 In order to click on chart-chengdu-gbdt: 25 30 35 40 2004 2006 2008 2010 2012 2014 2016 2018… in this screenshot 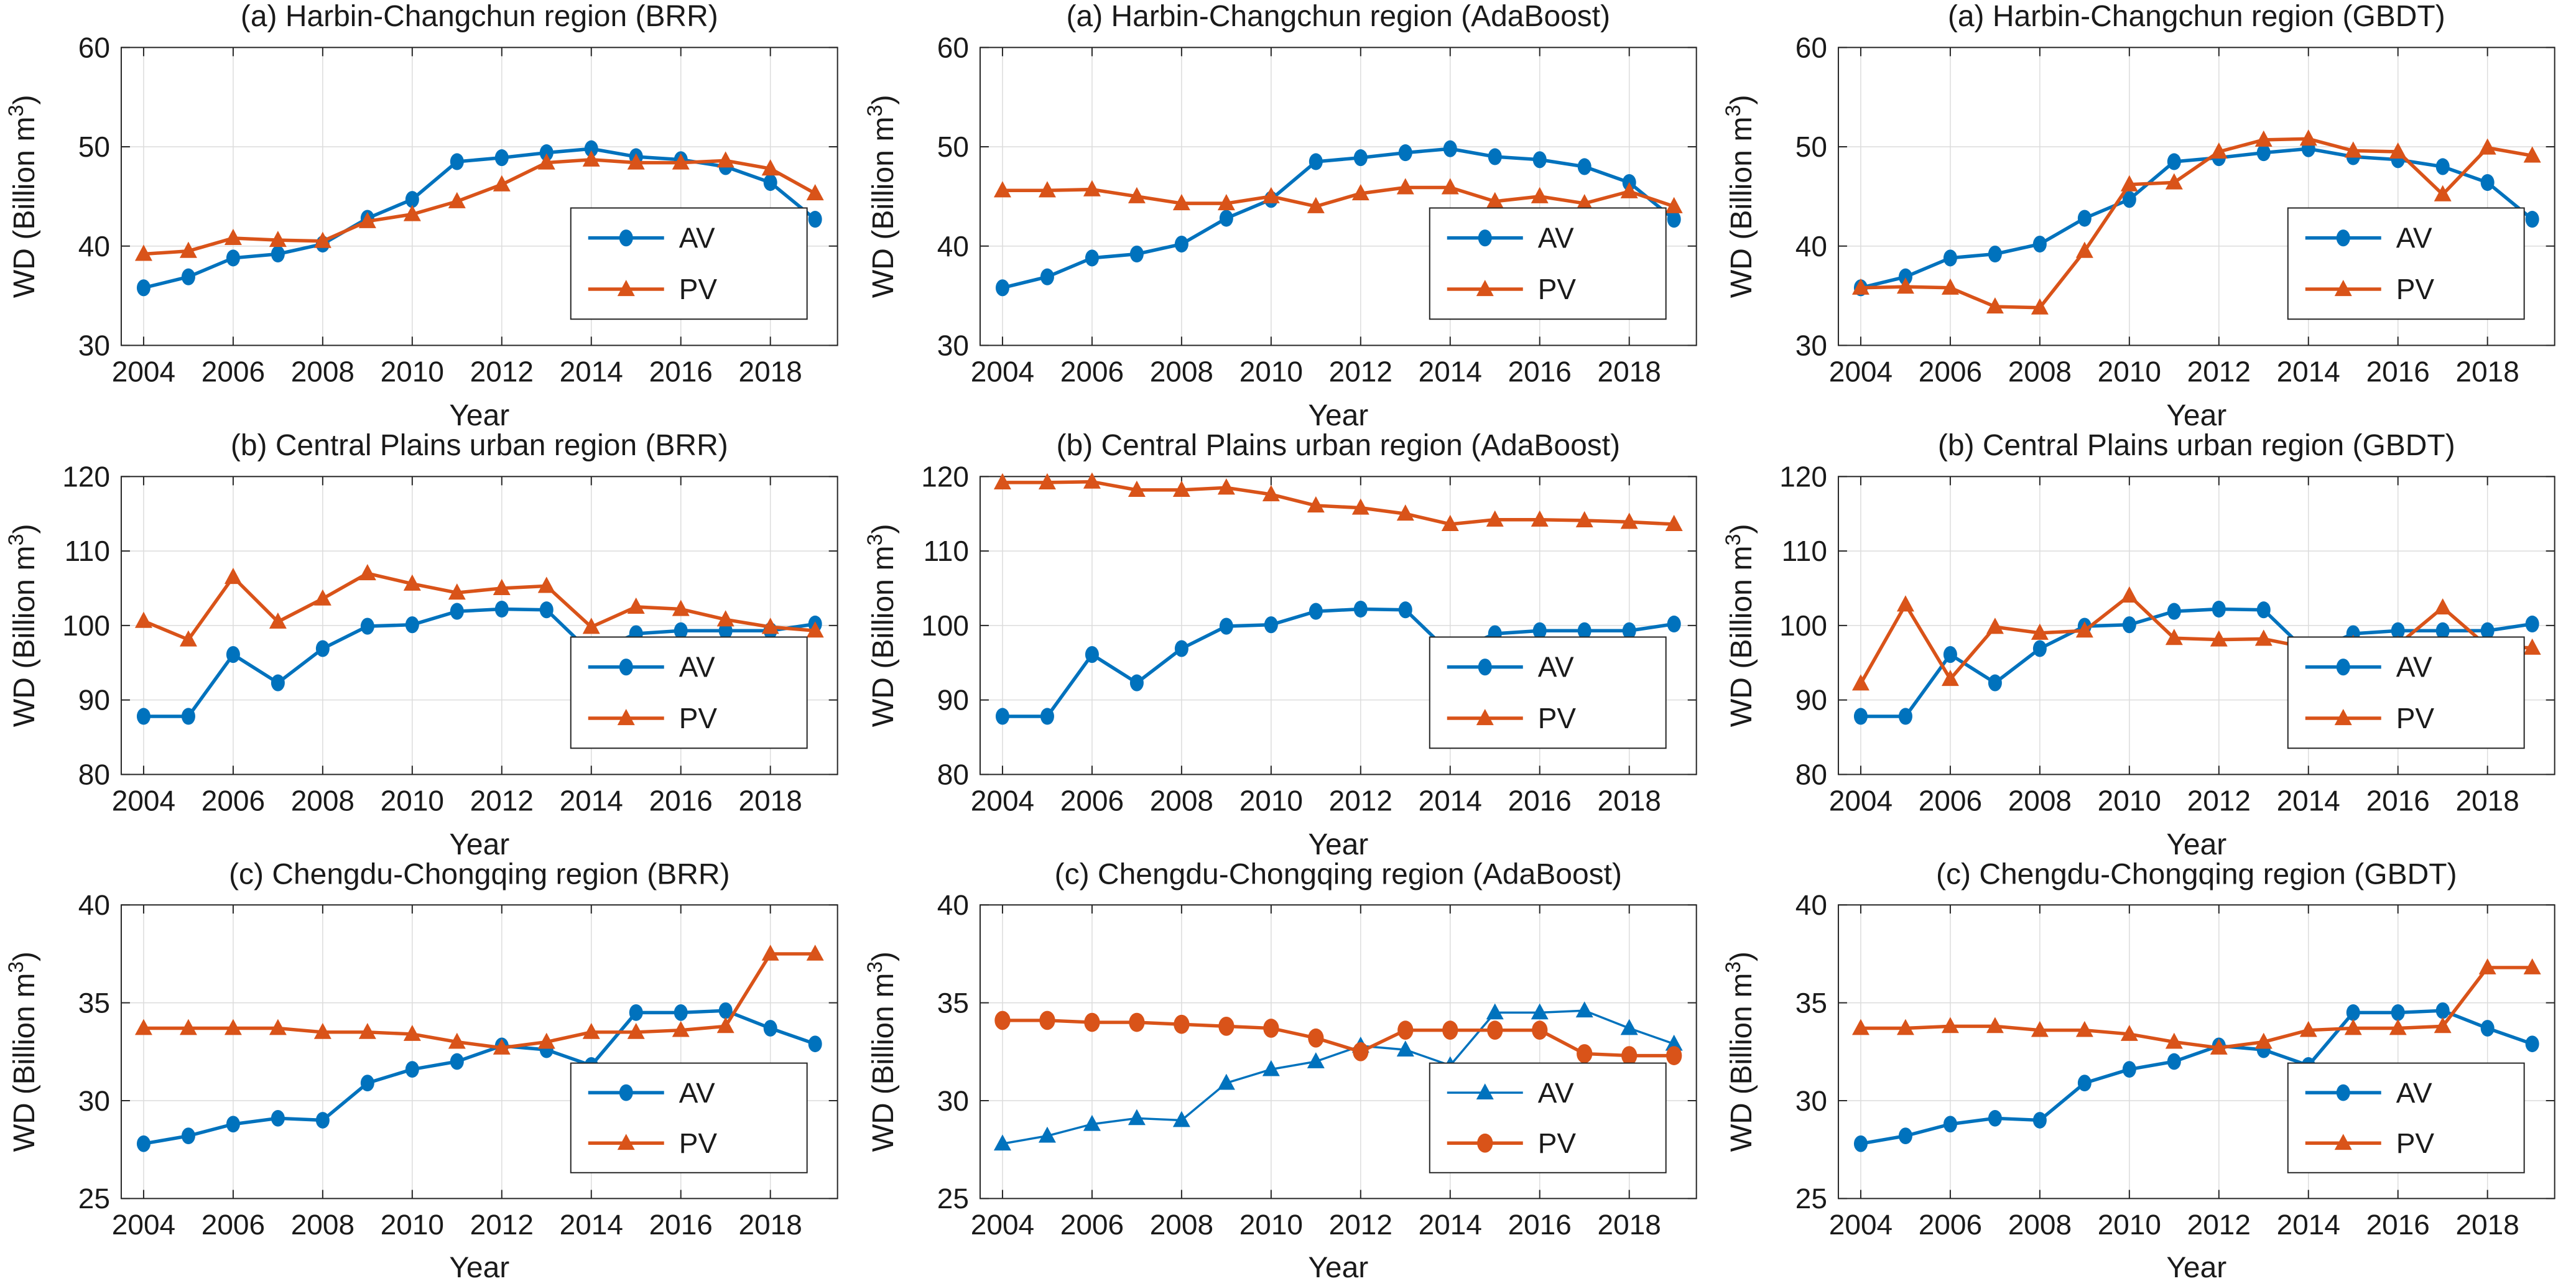, I will do `click(2146, 1069)`.